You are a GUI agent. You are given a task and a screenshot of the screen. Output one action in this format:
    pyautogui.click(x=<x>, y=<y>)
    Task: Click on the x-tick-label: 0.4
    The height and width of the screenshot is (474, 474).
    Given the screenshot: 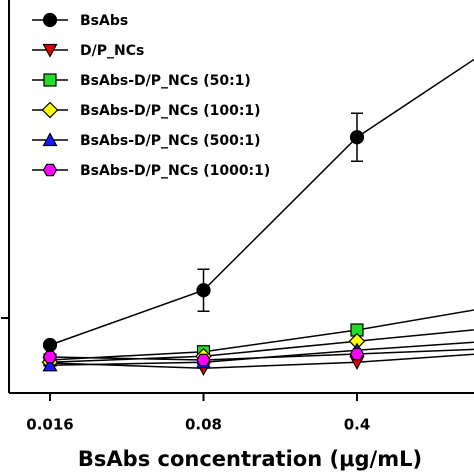 What is the action you would take?
    pyautogui.click(x=357, y=425)
    